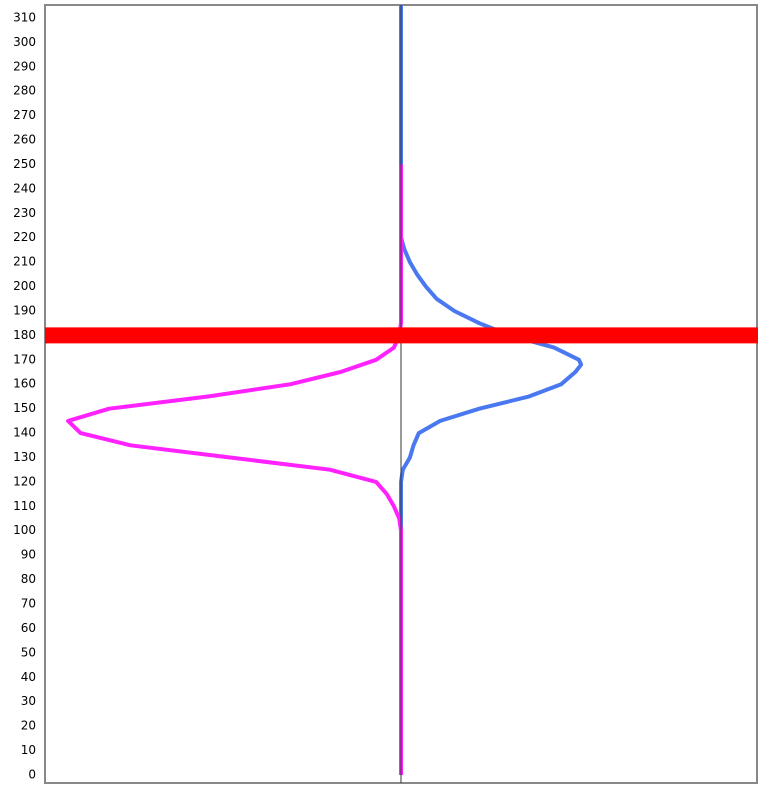 The image size is (758, 787). What do you see at coordinates (28, 701) in the screenshot?
I see `y-tick-label: 30` at bounding box center [28, 701].